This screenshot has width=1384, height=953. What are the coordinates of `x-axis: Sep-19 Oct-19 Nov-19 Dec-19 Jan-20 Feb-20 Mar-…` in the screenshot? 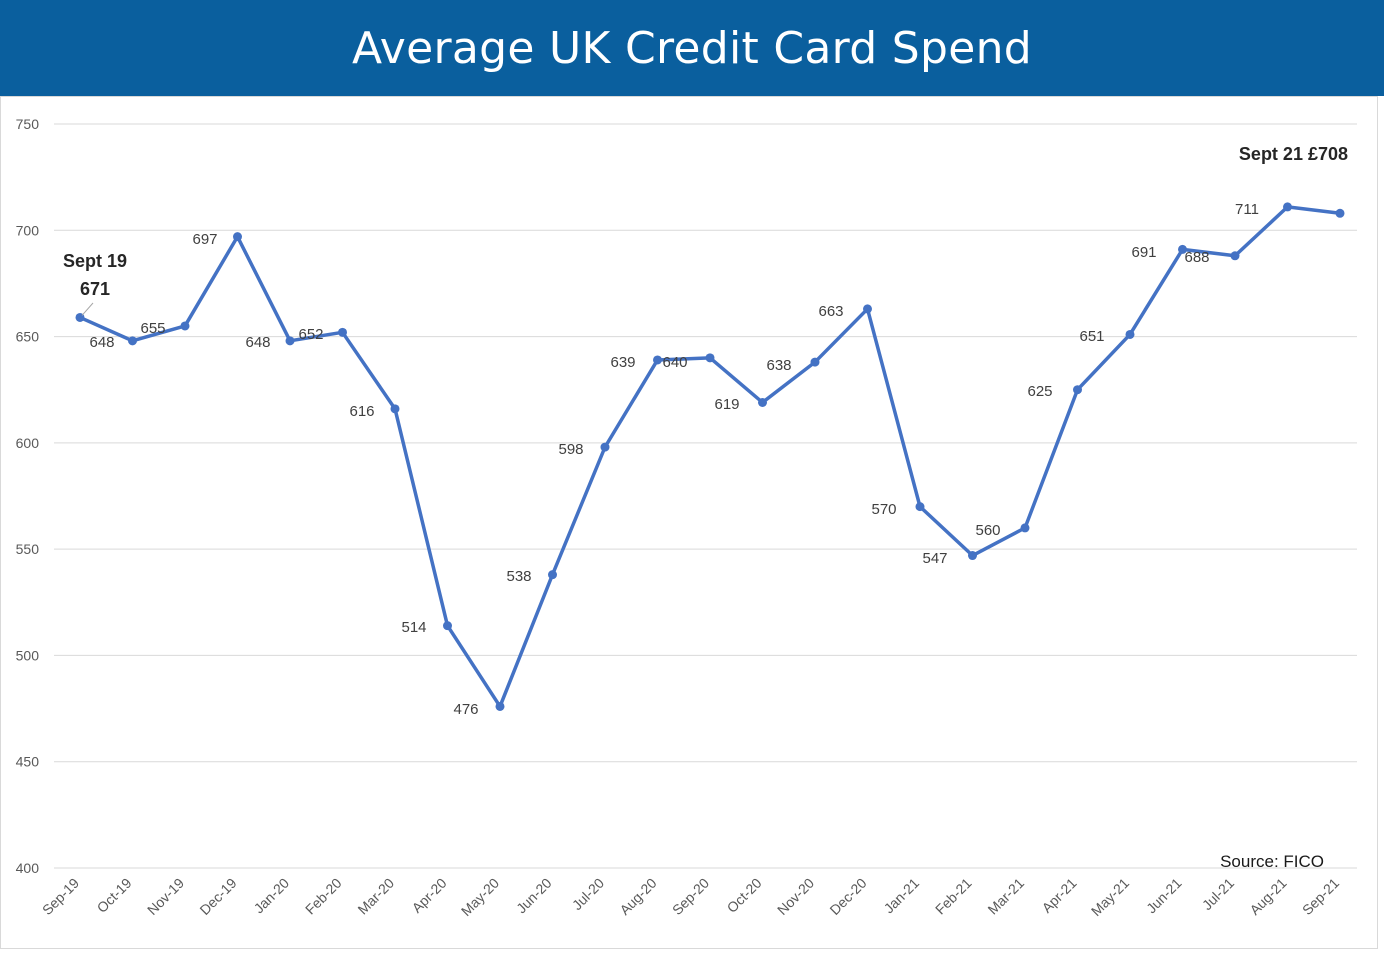 It's located at (690, 897).